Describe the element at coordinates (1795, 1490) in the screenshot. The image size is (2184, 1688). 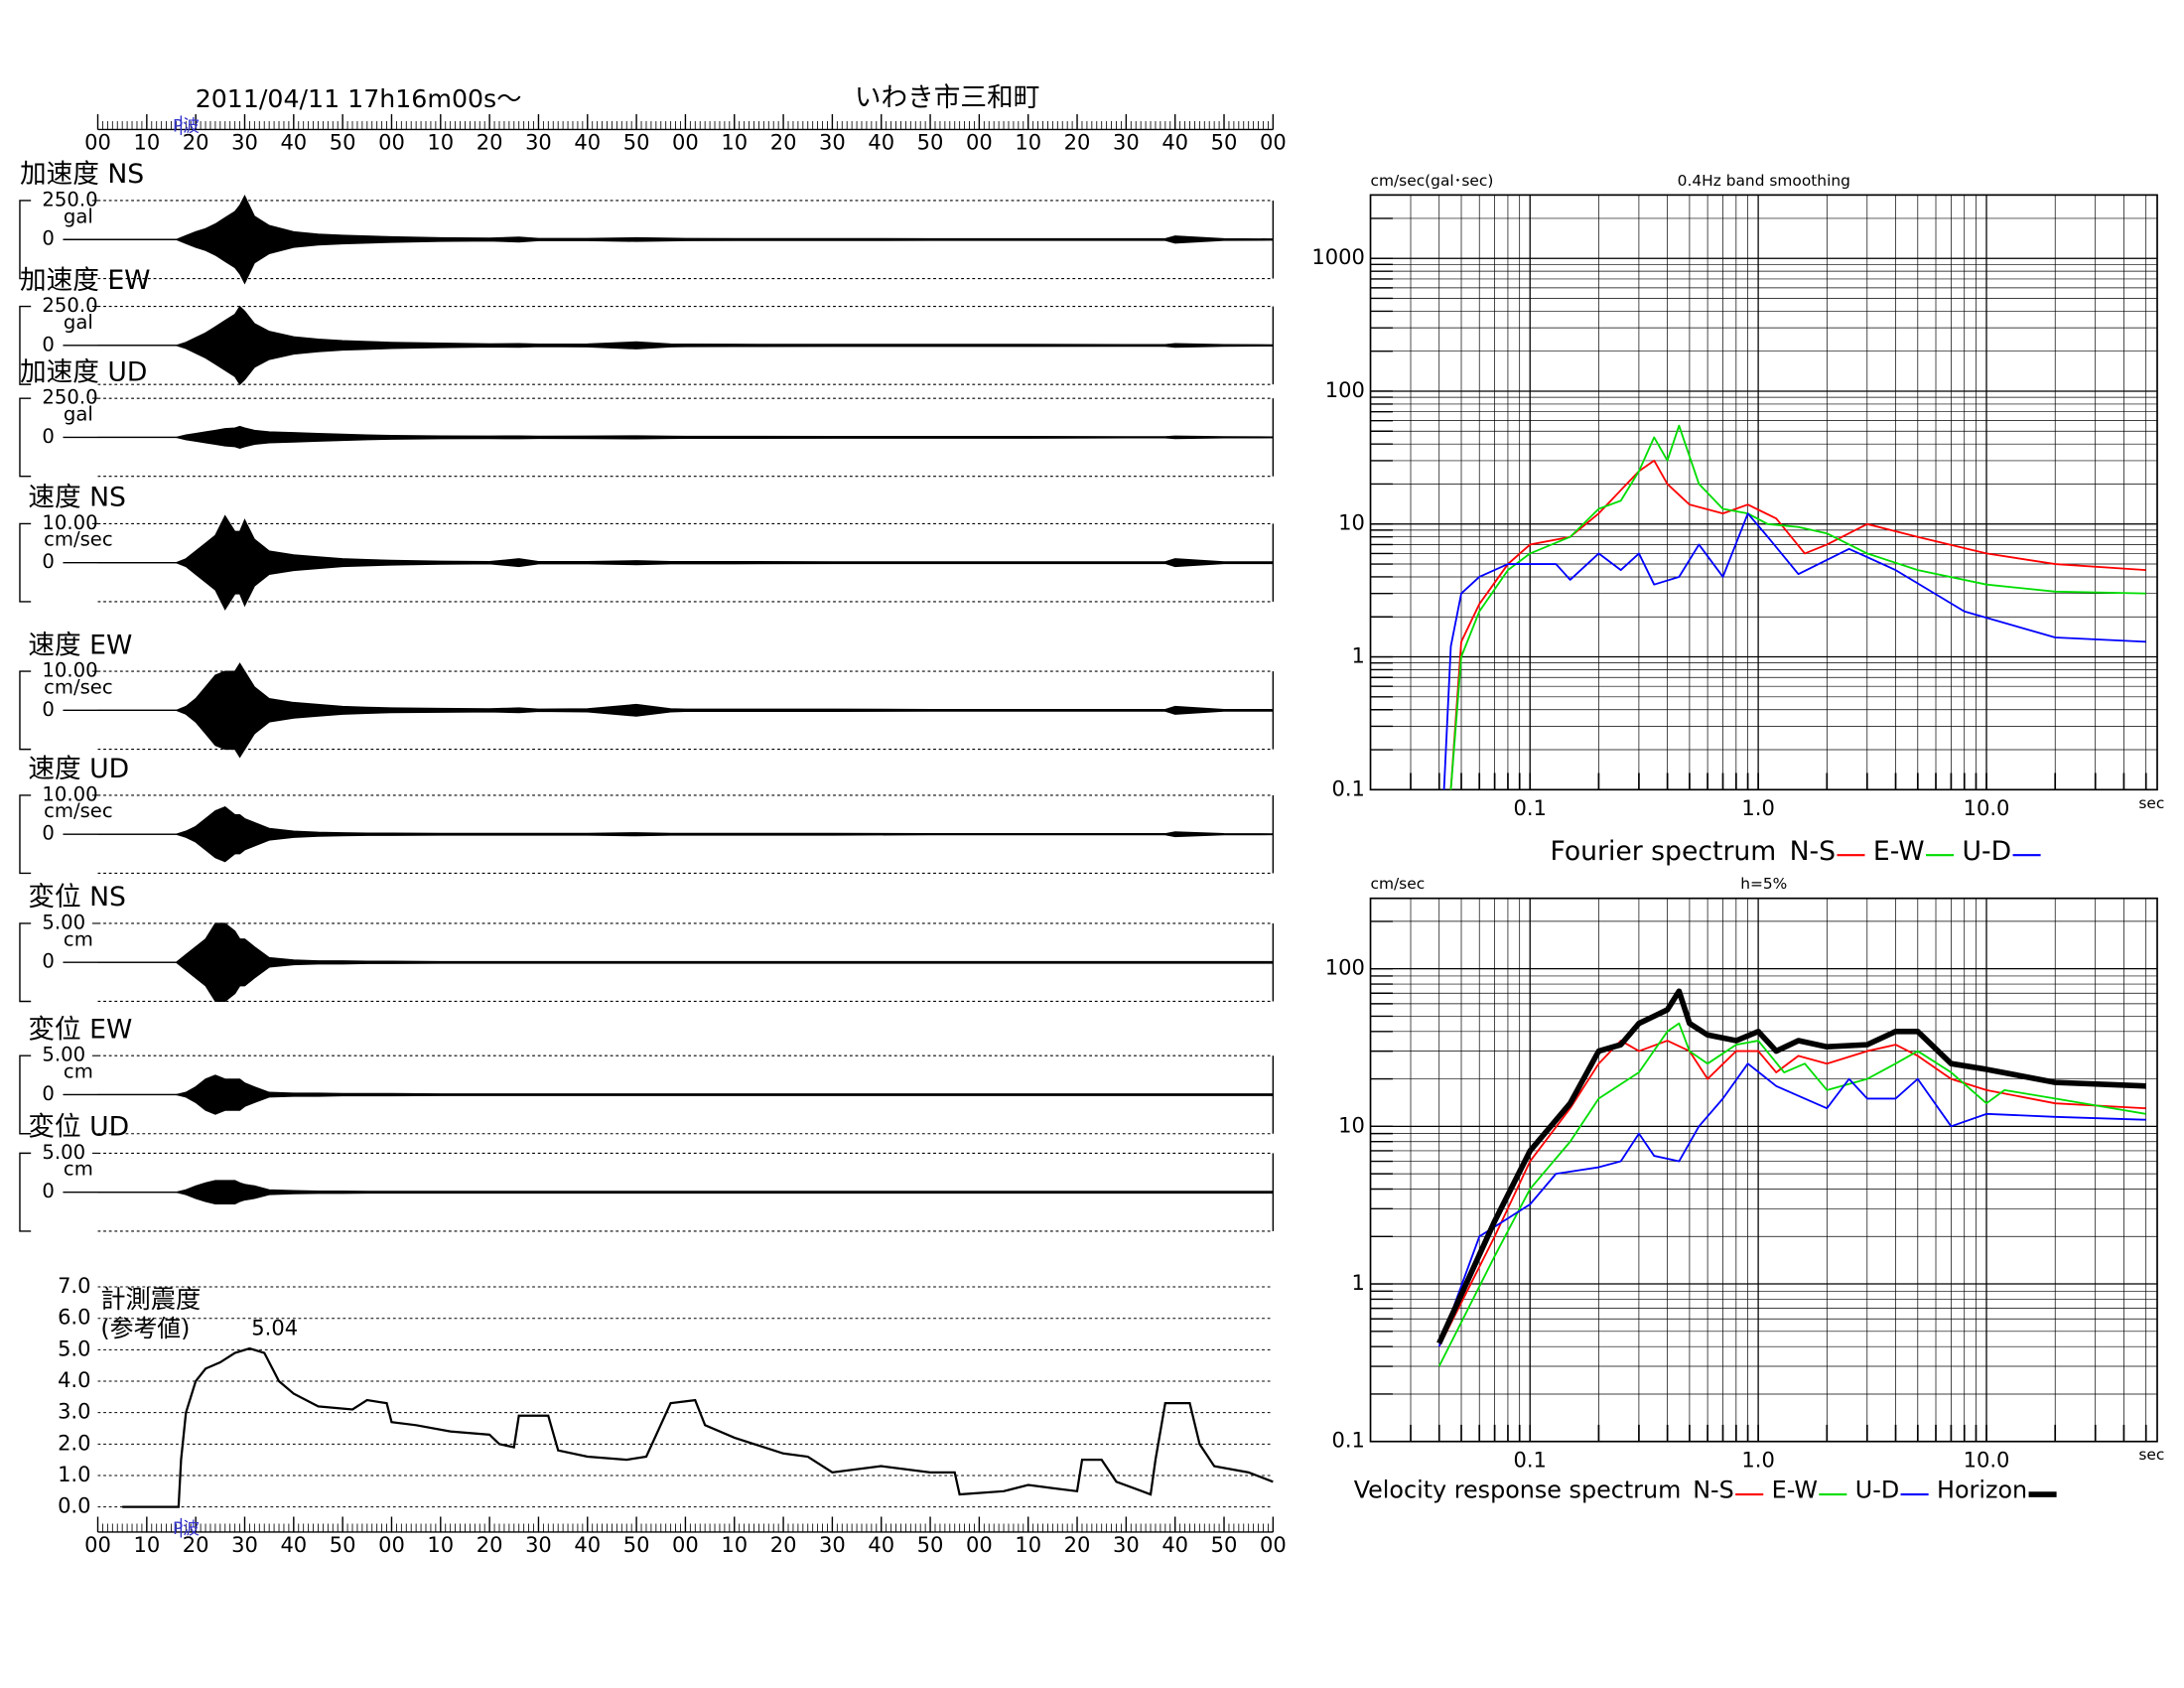
I see `legend-label: E-W` at that location.